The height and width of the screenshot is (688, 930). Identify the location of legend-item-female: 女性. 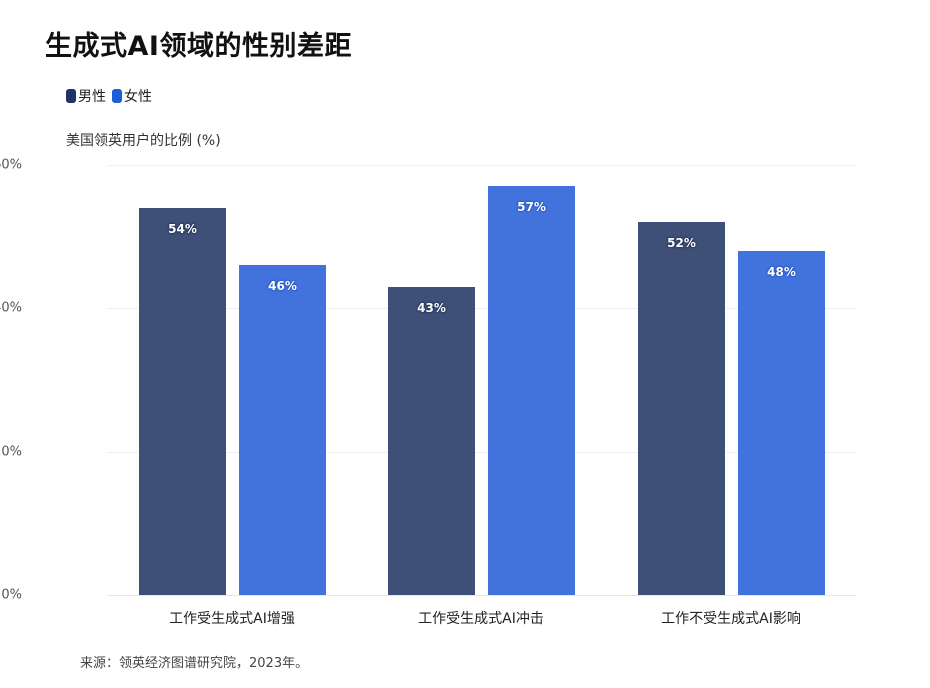
(132, 96).